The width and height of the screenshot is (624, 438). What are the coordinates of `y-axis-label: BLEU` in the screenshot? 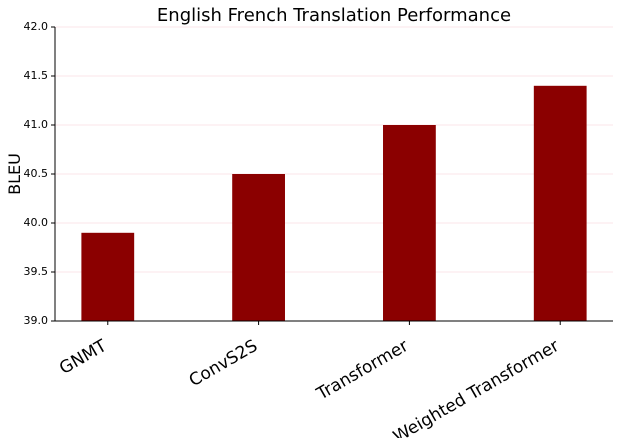 It's located at (14, 174).